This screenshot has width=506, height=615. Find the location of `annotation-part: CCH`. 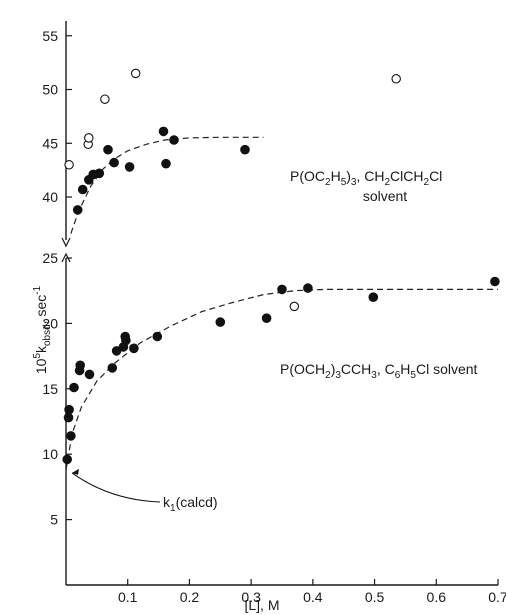

annotation-part: CCH is located at coordinates (356, 369).